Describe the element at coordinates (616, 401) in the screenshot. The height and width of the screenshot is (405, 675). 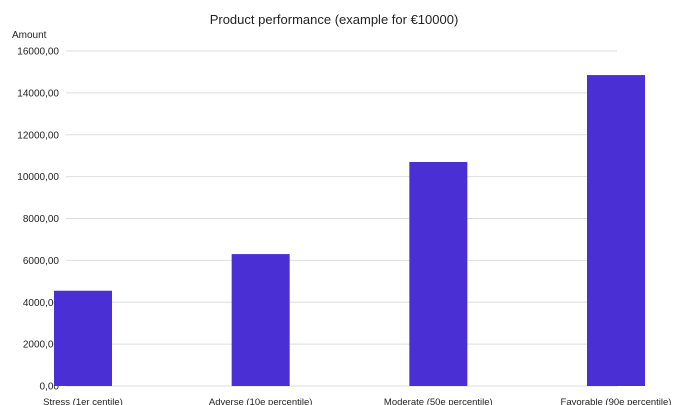
I see `x-tick-label: Favorable (90e percentile)` at that location.